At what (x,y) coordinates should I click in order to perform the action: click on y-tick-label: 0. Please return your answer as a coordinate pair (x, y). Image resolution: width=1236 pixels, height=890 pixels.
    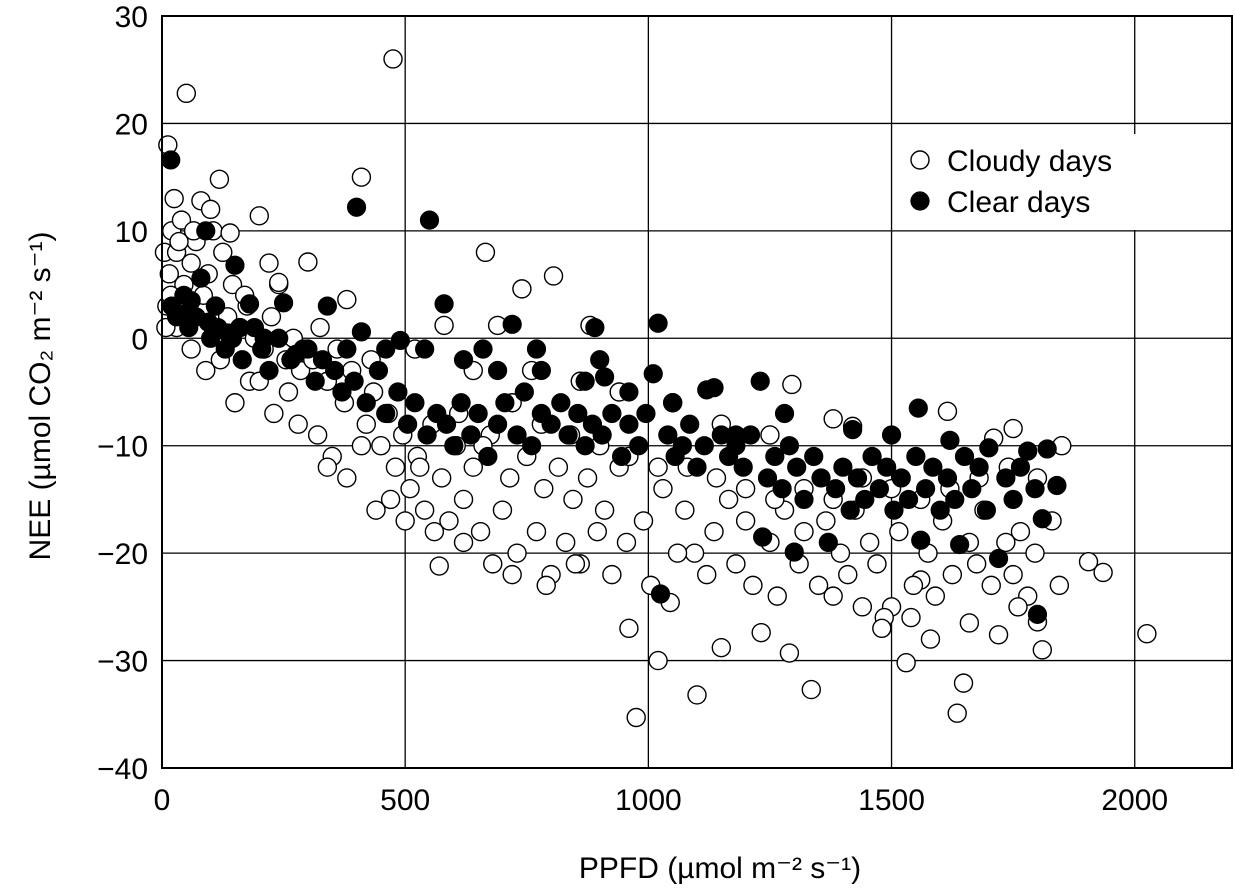
    Looking at the image, I should click on (139, 339).